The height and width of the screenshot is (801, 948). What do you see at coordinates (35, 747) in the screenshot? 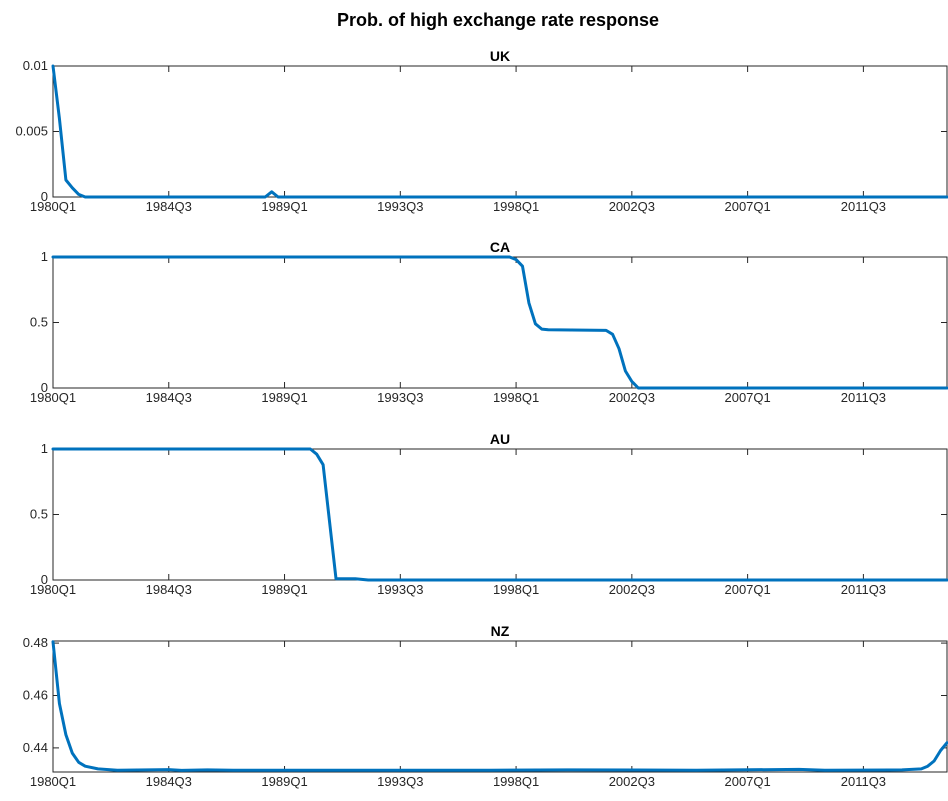
I see `y-tick-label: 0.44` at bounding box center [35, 747].